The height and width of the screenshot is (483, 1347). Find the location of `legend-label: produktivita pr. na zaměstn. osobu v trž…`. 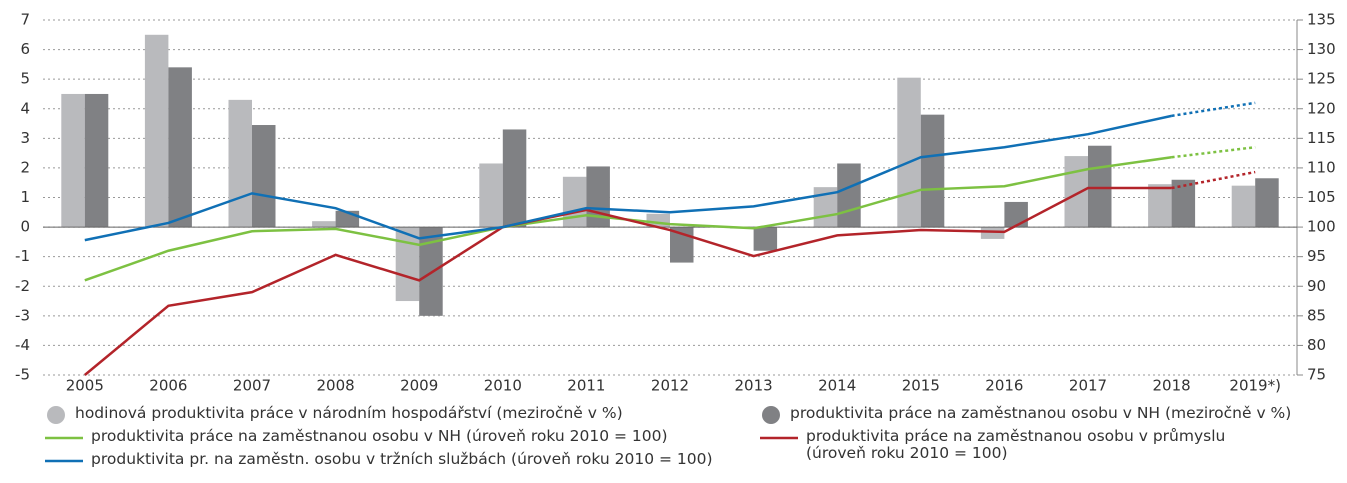

legend-label: produktivita pr. na zaměstn. osobu v trž… is located at coordinates (402, 459).